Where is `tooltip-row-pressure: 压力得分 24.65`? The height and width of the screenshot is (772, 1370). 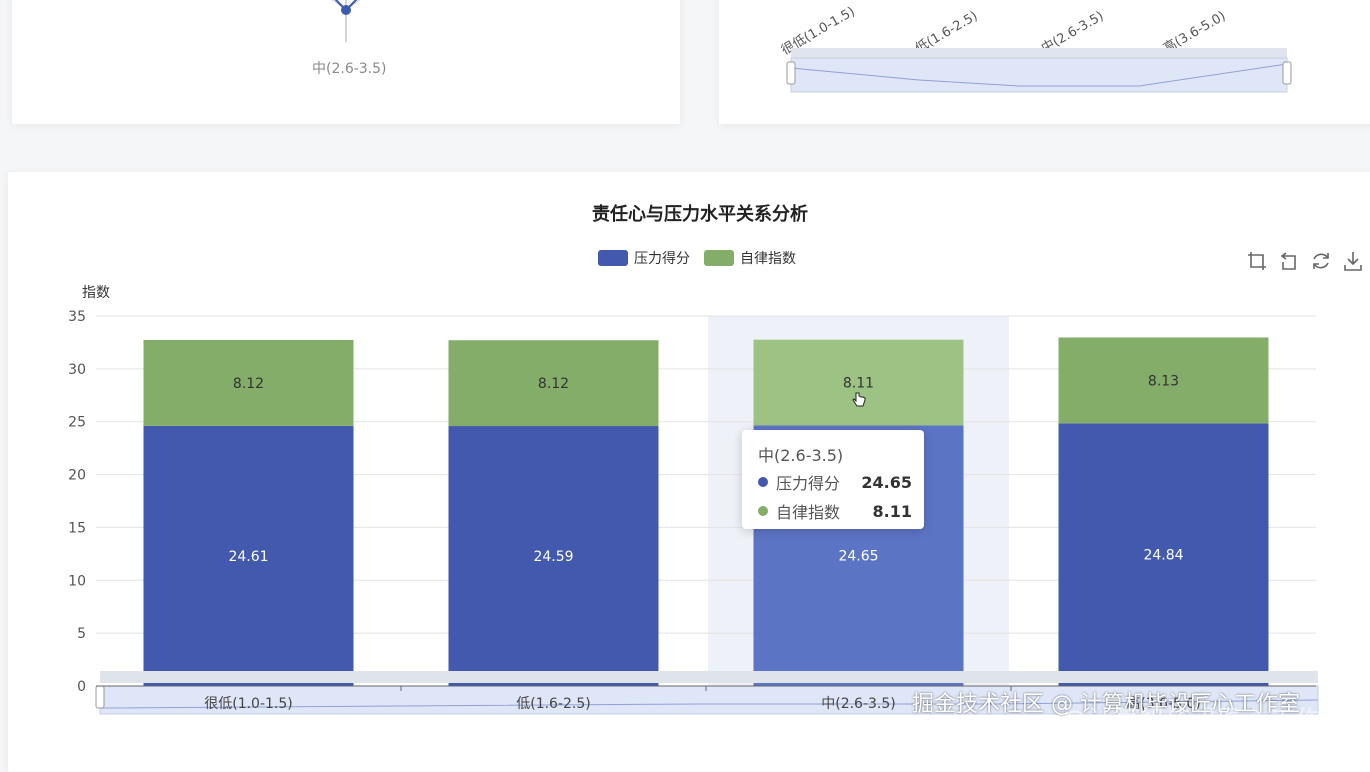 tooltip-row-pressure: 压力得分 24.65 is located at coordinates (835, 482).